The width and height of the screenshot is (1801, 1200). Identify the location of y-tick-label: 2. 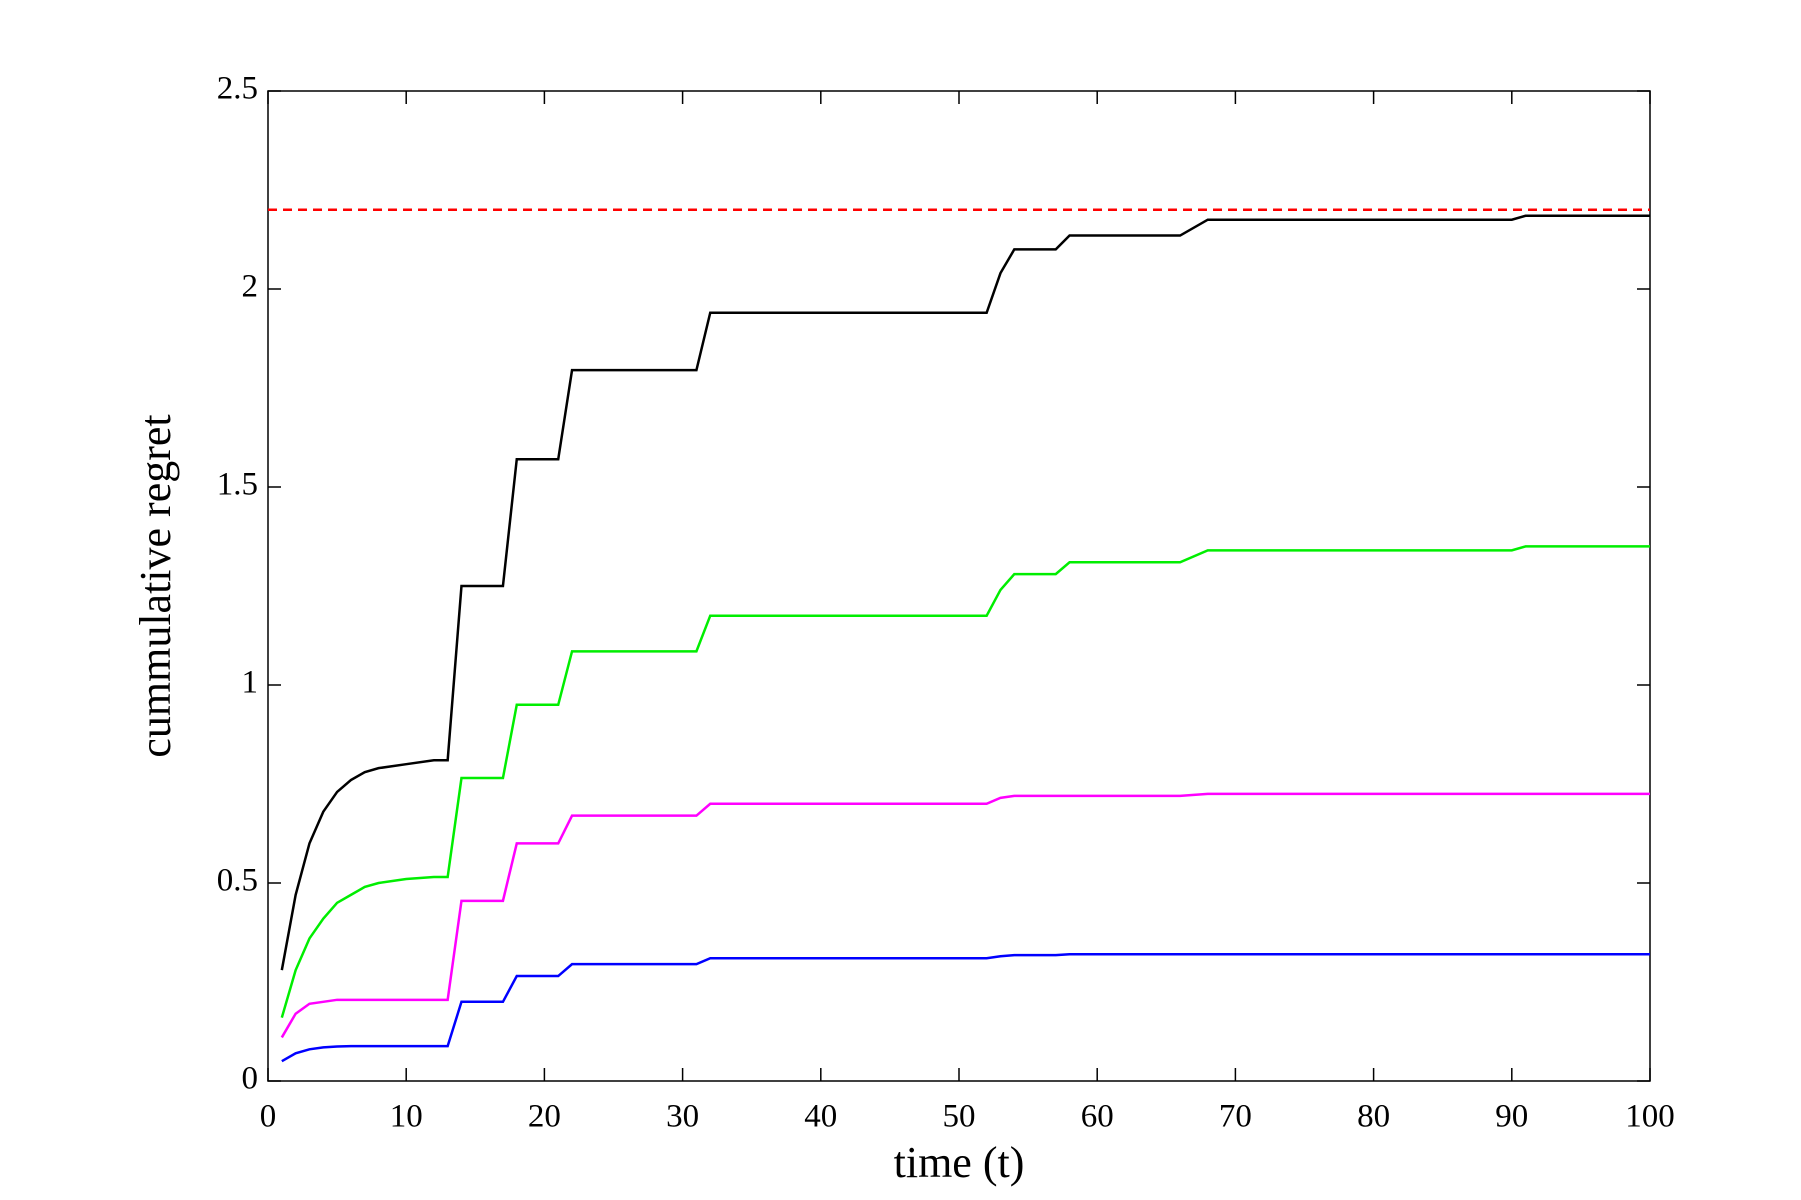
(250, 287).